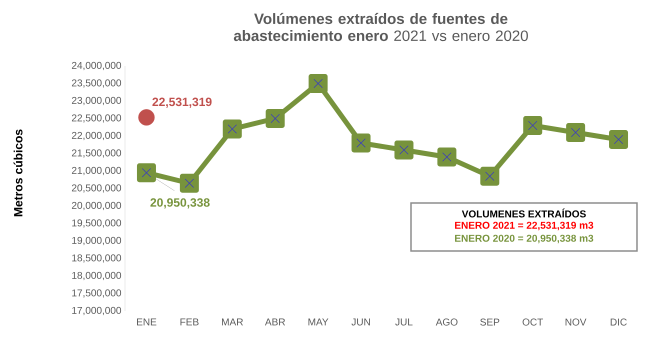 Image resolution: width=662 pixels, height=343 pixels. I want to click on x-tick-label: SEP, so click(490, 322).